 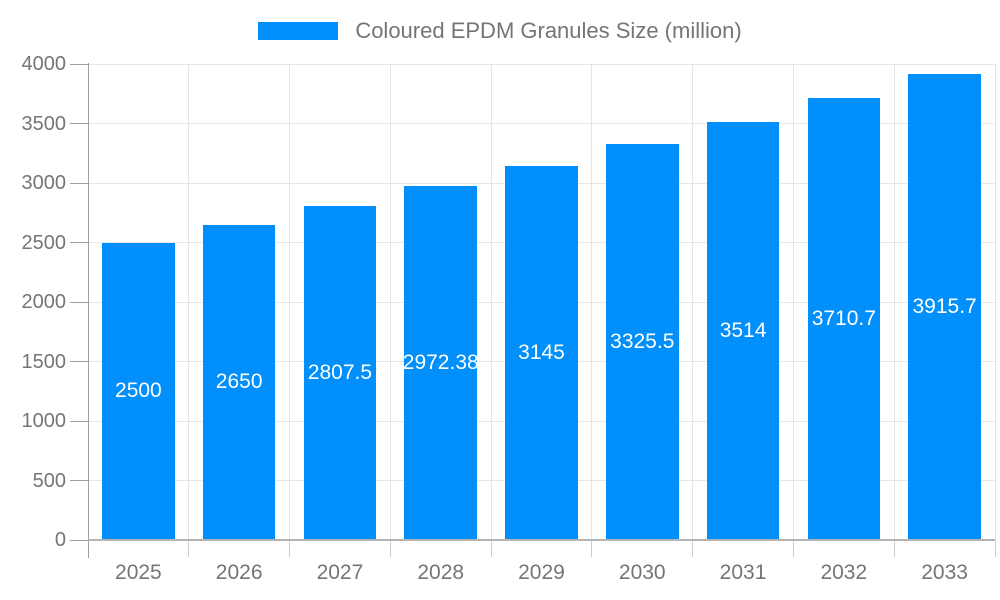 What do you see at coordinates (743, 572) in the screenshot?
I see `x-axis-category-label: 2031` at bounding box center [743, 572].